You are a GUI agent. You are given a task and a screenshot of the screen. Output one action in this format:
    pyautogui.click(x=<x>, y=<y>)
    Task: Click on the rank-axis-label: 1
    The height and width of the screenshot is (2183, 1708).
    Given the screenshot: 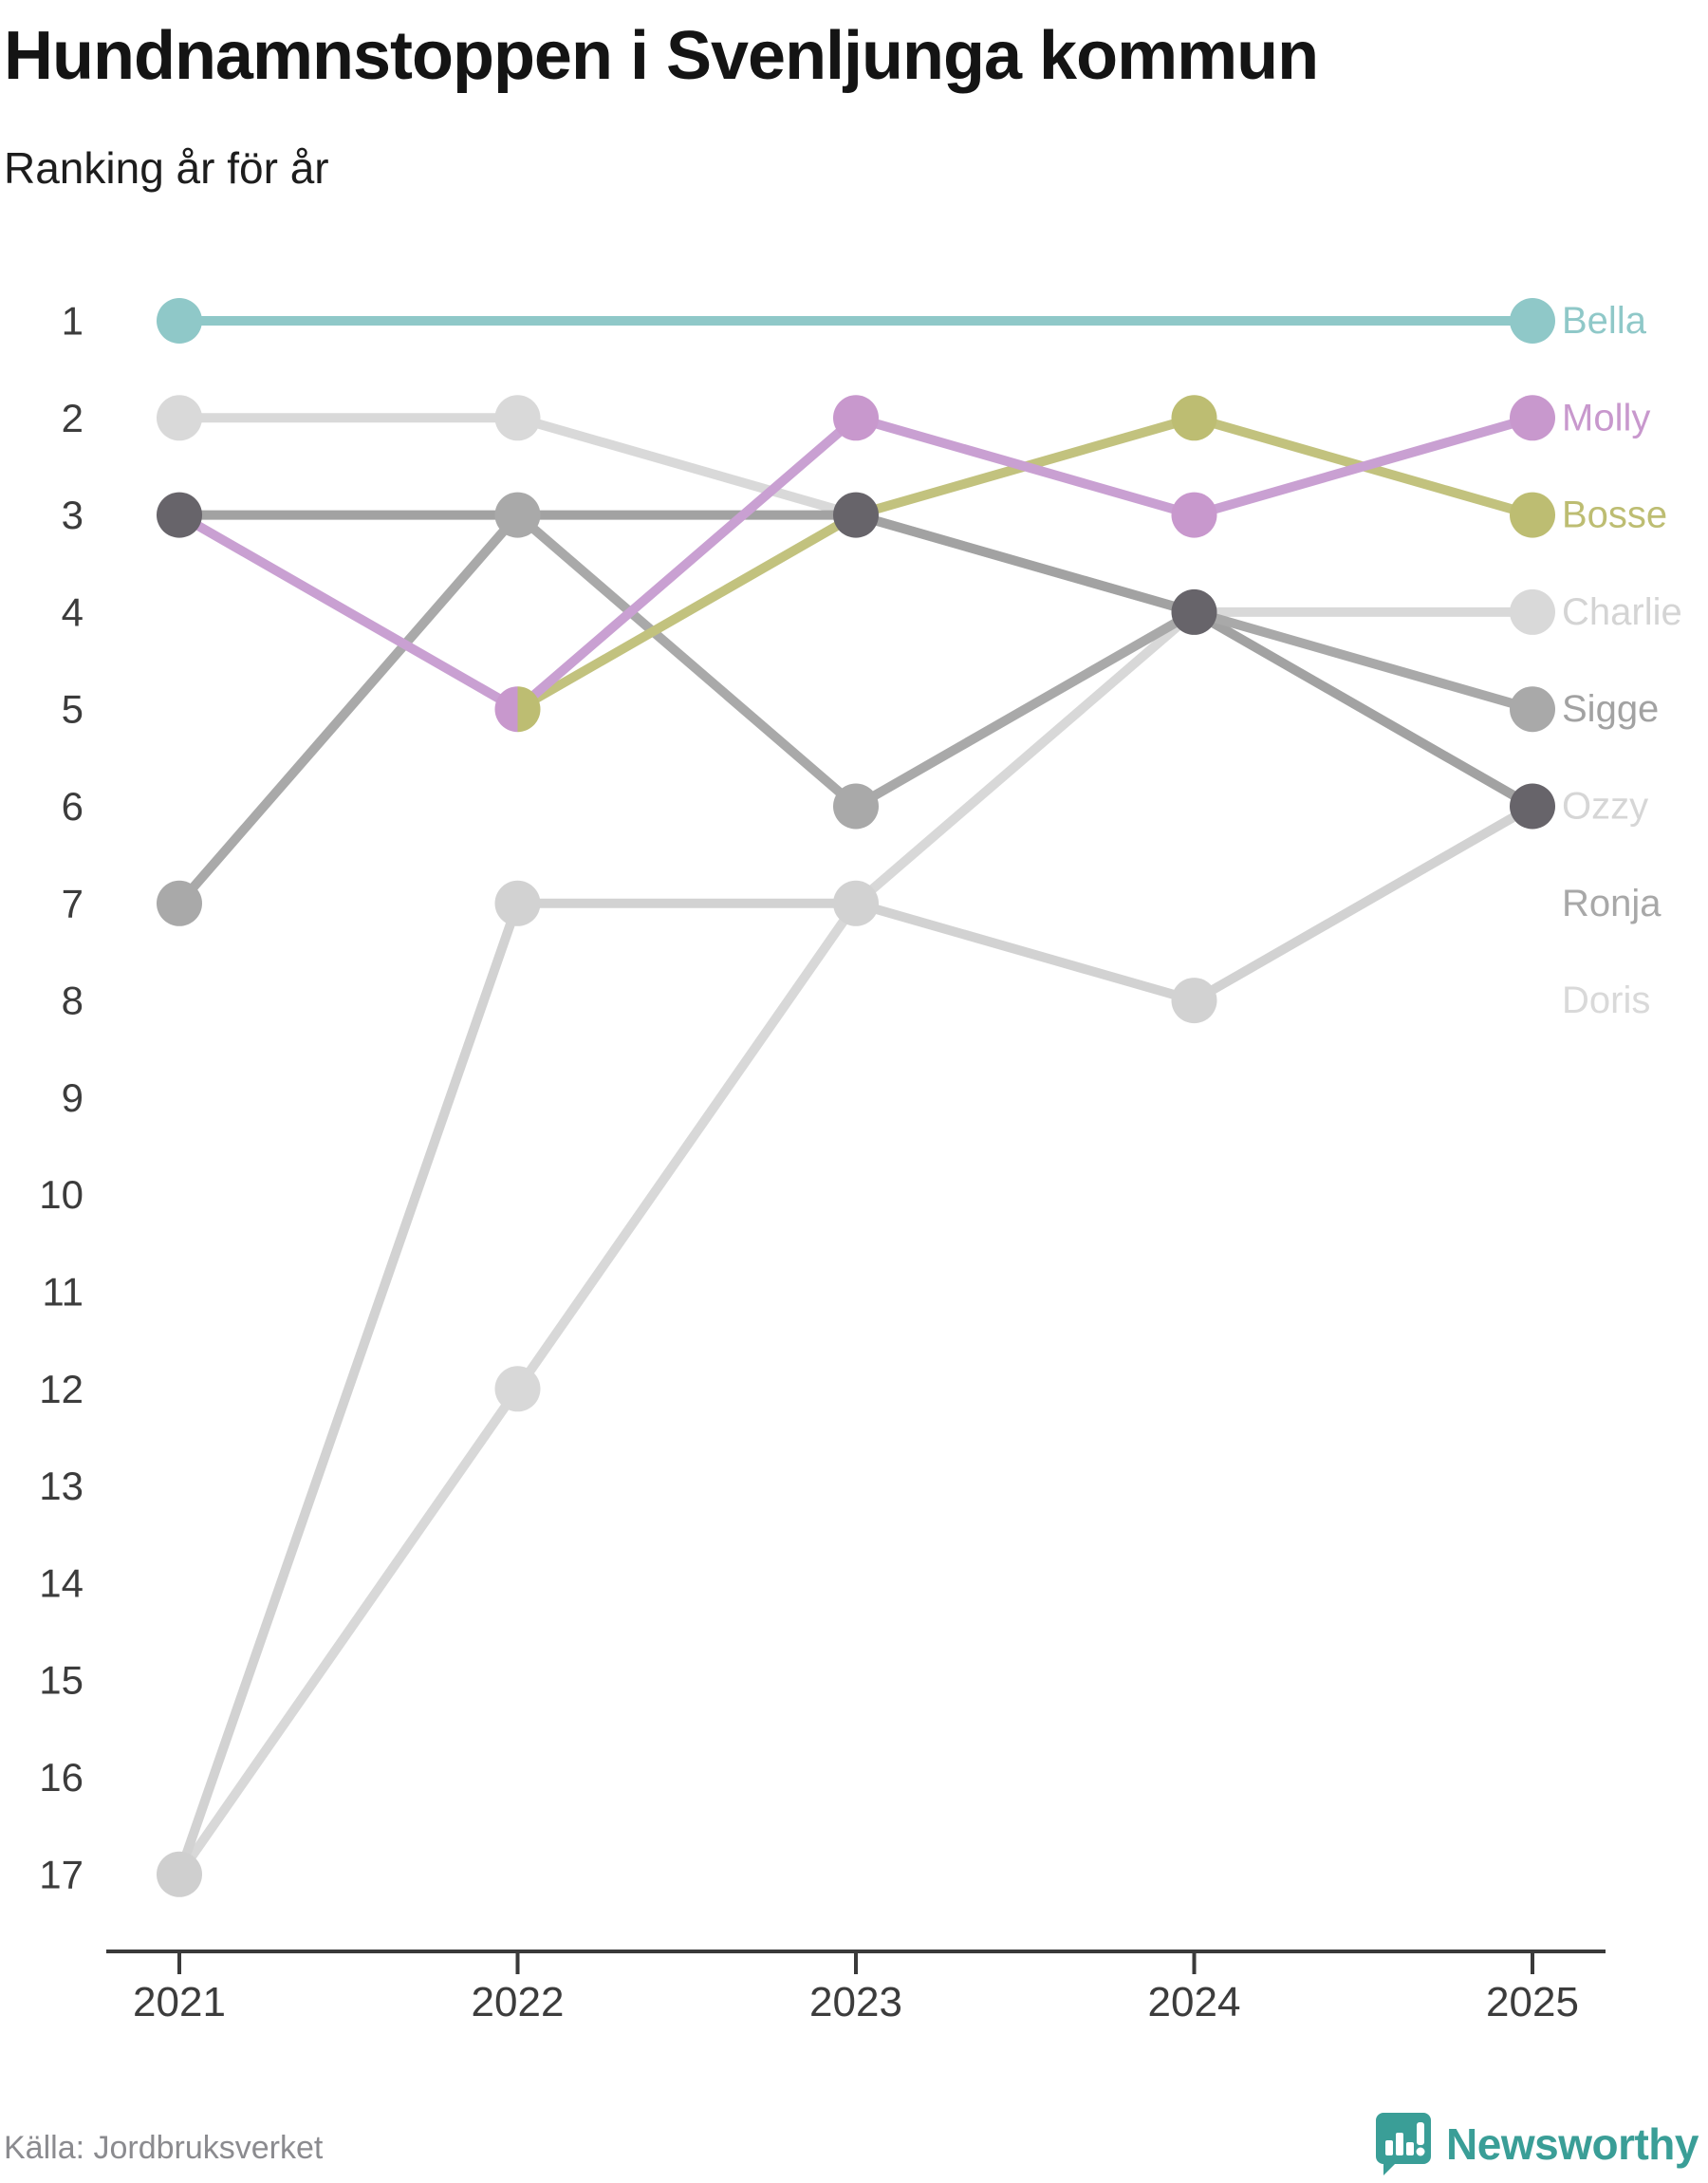 What is the action you would take?
    pyautogui.click(x=73, y=321)
    